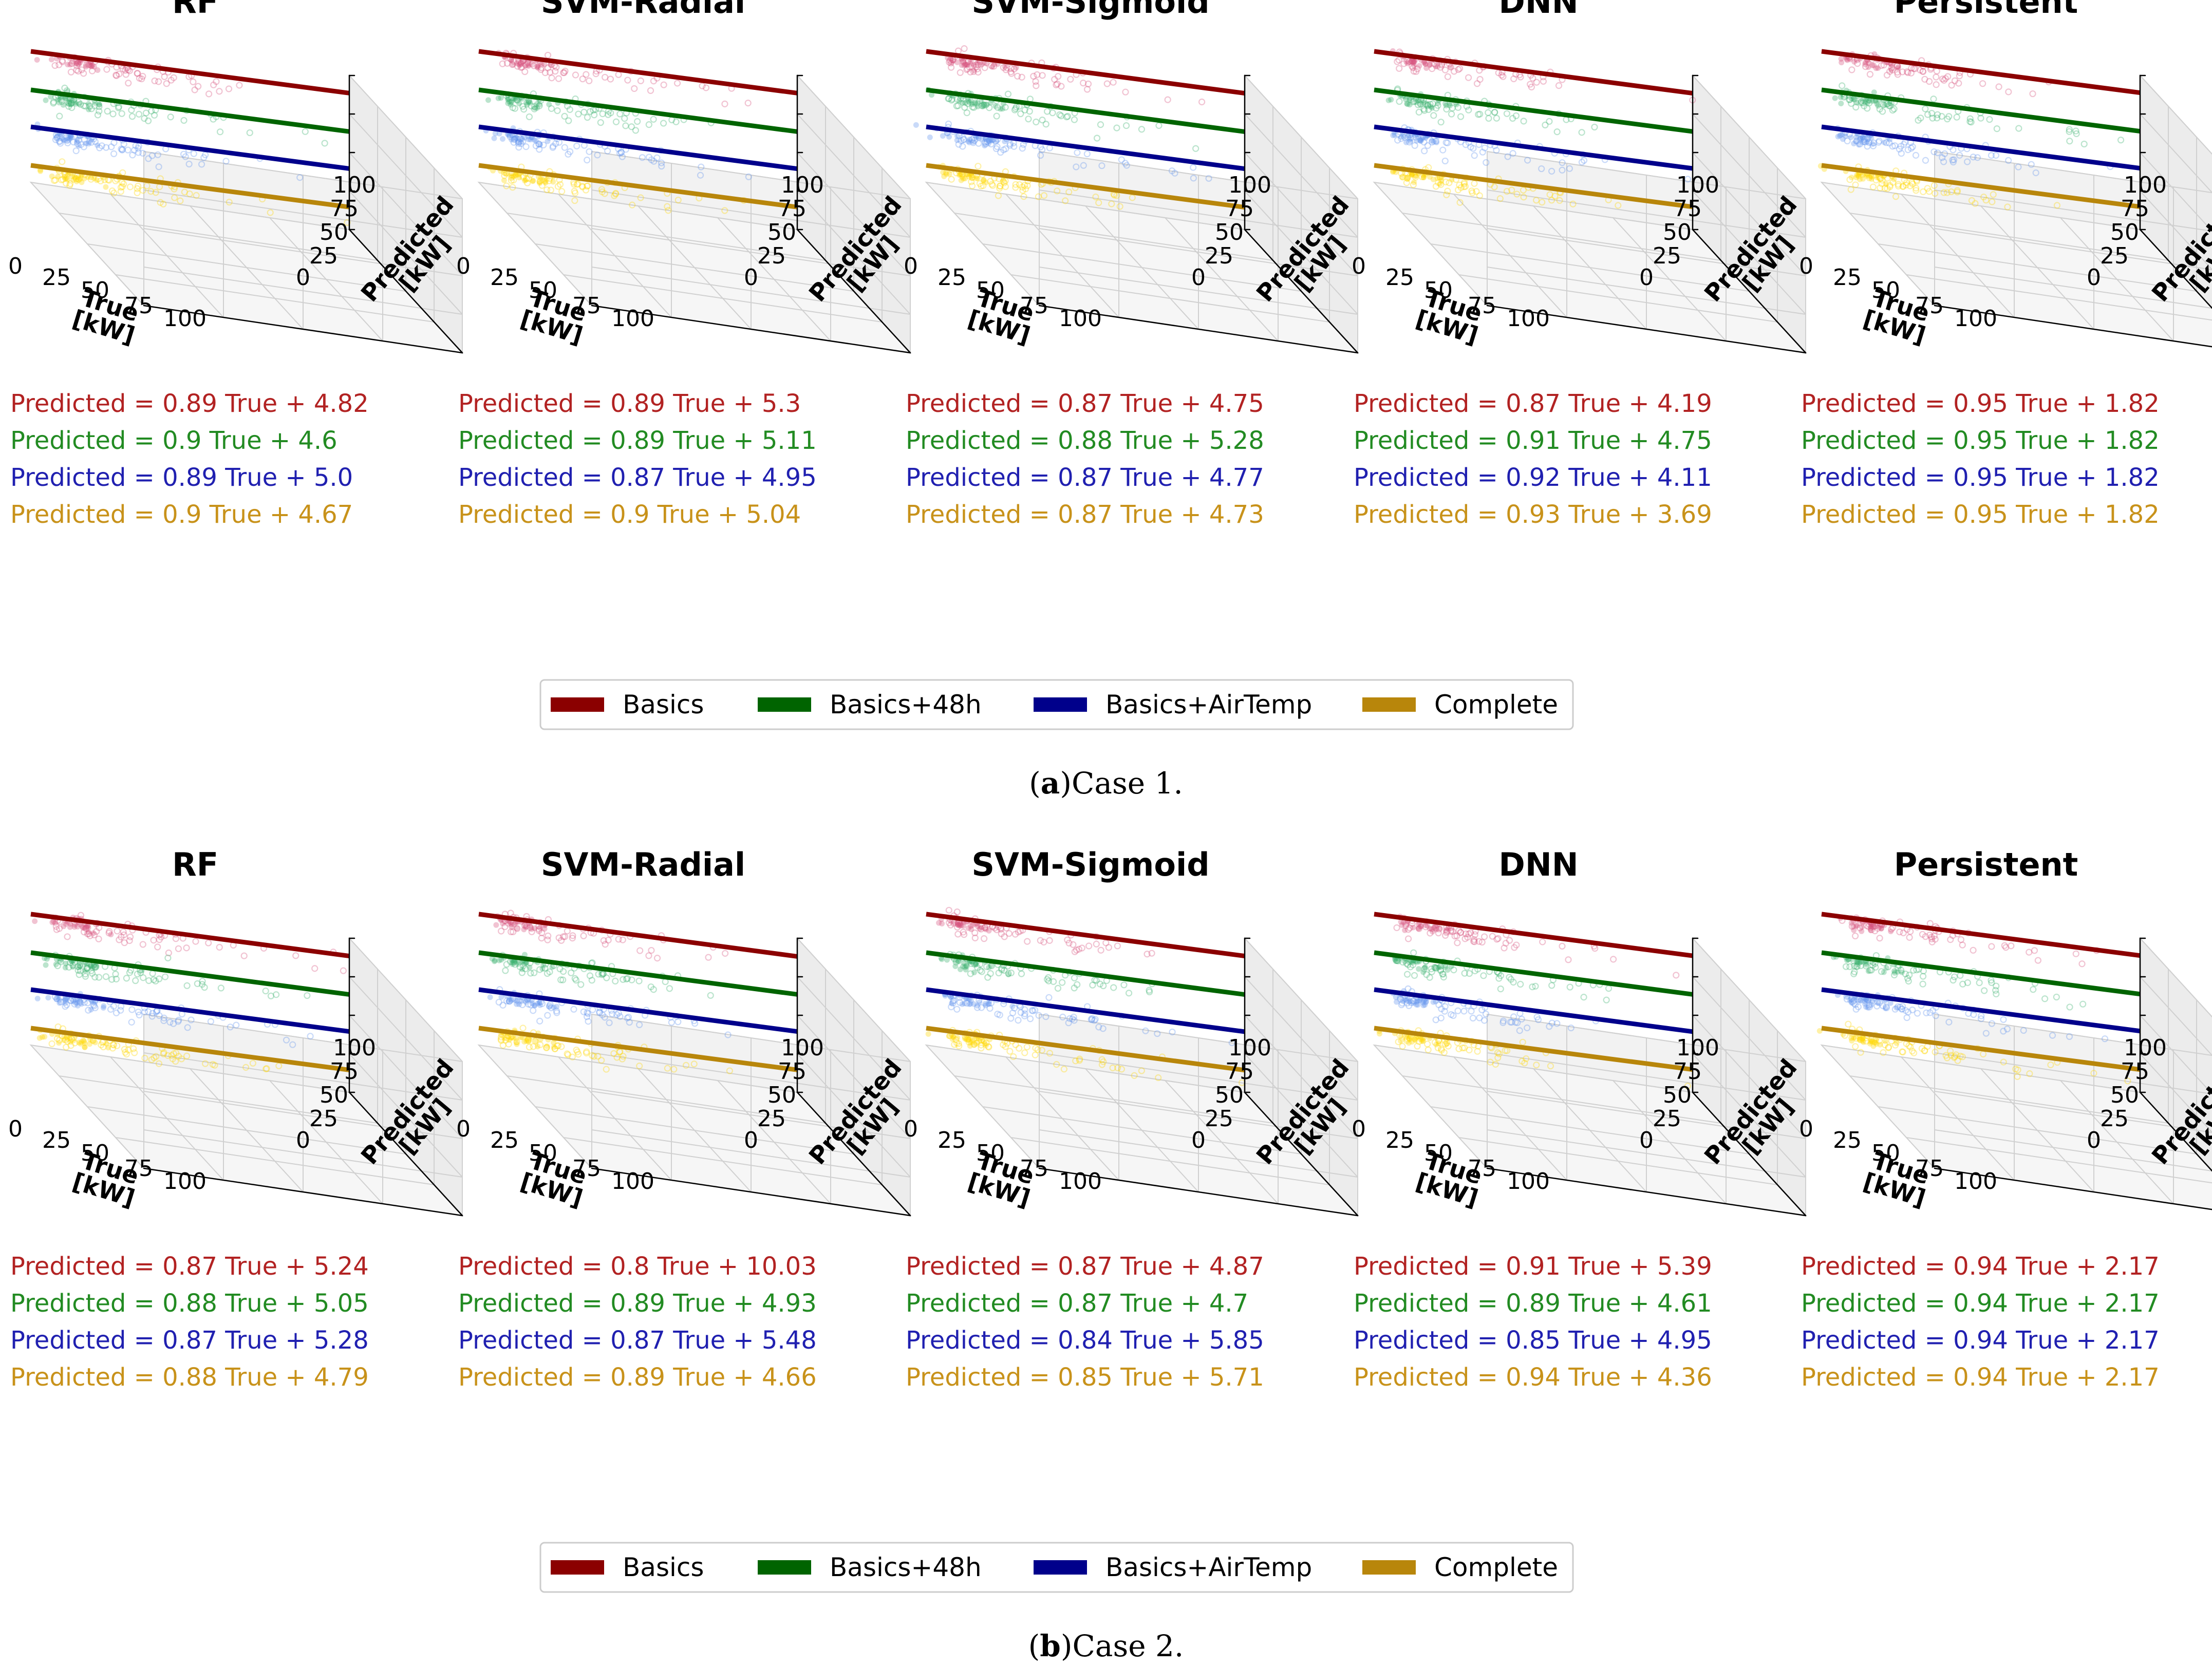 This screenshot has width=2212, height=1667. I want to click on x-axis-line, so click(1646, 1192).